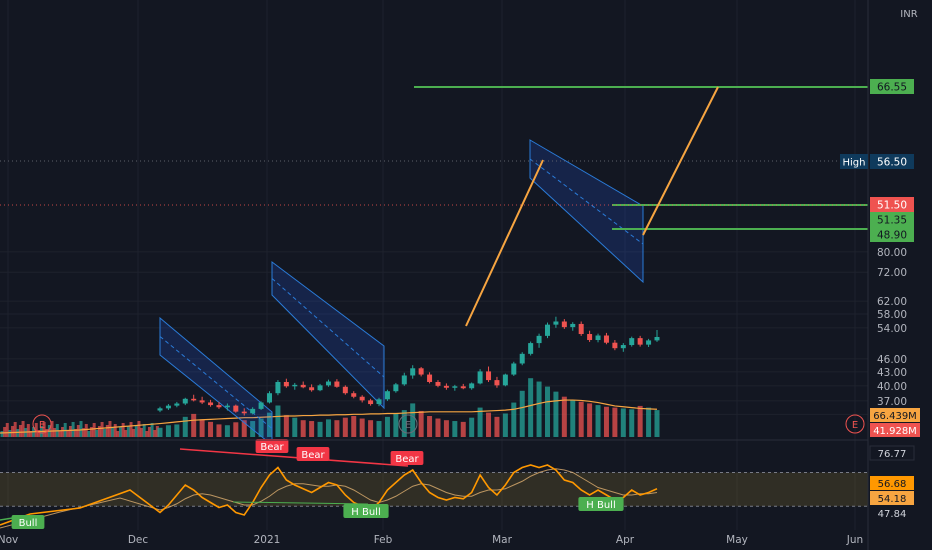 This screenshot has width=932, height=550. Describe the element at coordinates (892, 204) in the screenshot. I see `last-price-label: 51.50` at that location.